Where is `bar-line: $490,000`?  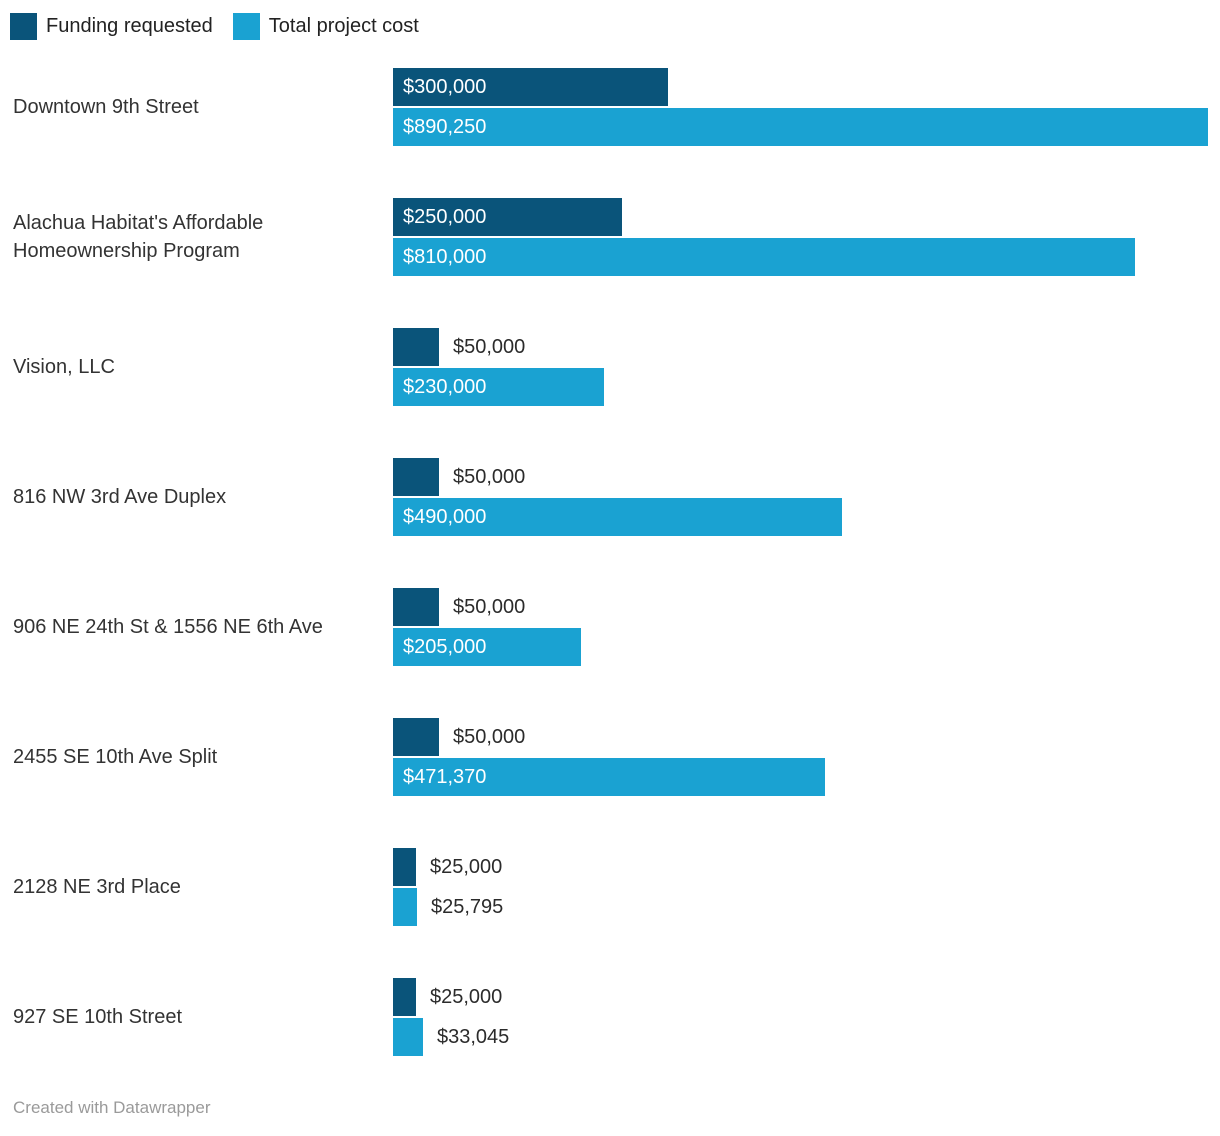
bar-line: $490,000 is located at coordinates (806, 517).